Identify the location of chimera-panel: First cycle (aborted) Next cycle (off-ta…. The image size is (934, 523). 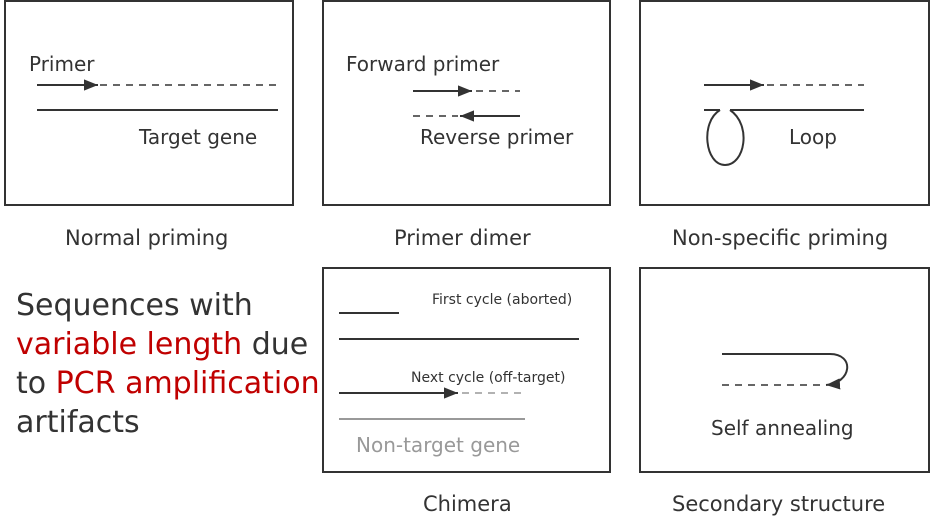
(466, 370).